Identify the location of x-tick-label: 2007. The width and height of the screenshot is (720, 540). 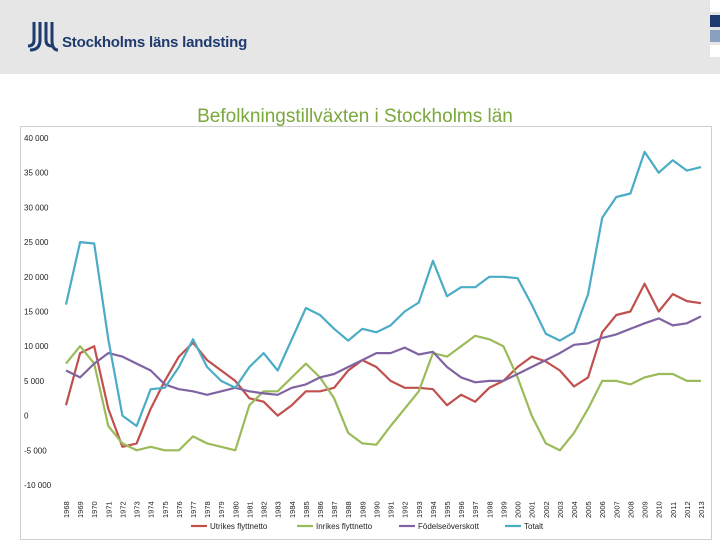
(616, 509).